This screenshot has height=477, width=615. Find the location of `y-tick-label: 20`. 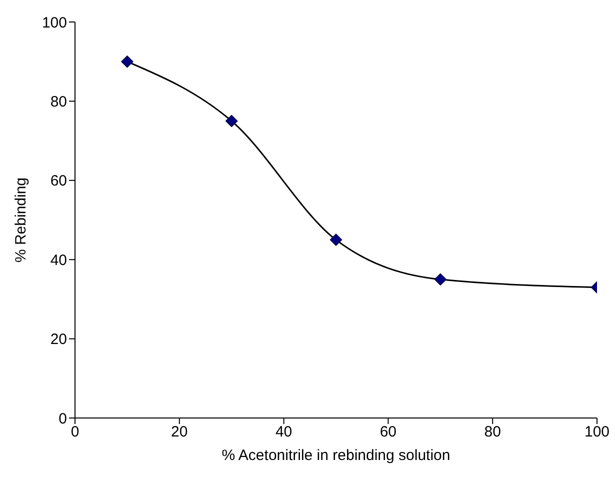

y-tick-label: 20 is located at coordinates (58, 339).